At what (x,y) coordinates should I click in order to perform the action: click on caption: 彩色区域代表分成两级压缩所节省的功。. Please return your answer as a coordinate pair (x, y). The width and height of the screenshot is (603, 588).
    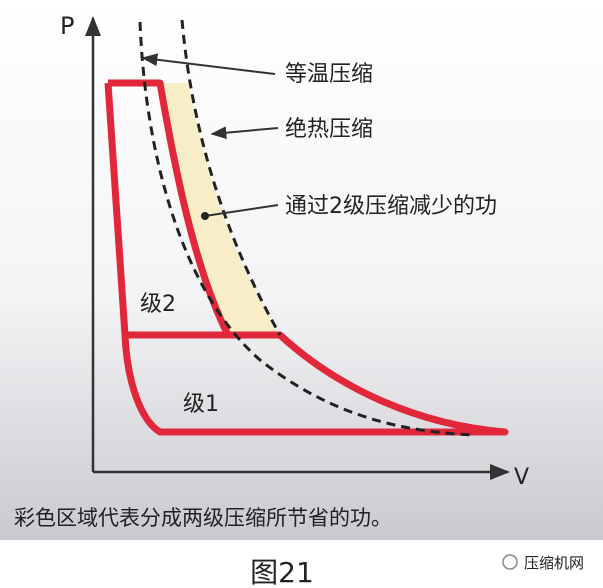
    Looking at the image, I should click on (203, 518).